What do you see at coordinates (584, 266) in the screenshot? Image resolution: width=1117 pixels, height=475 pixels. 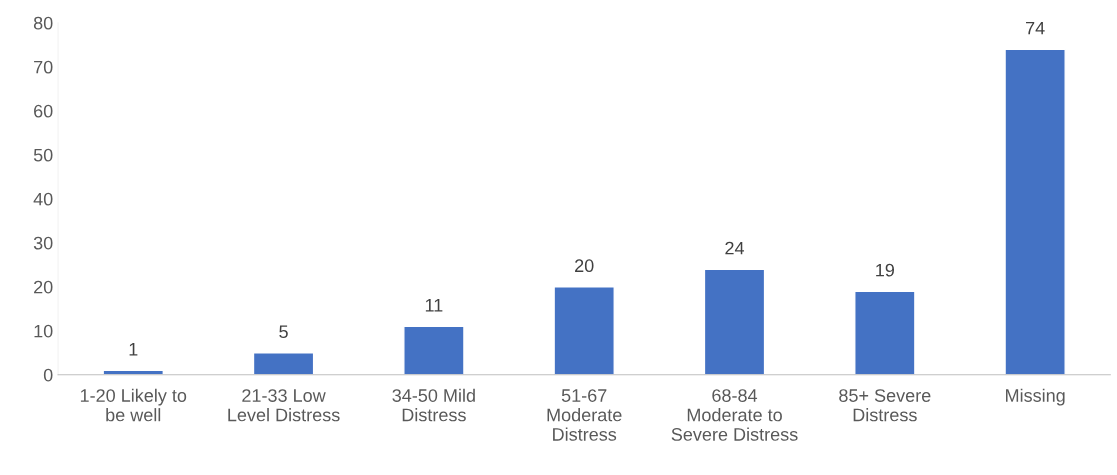 I see `data-label: 20` at bounding box center [584, 266].